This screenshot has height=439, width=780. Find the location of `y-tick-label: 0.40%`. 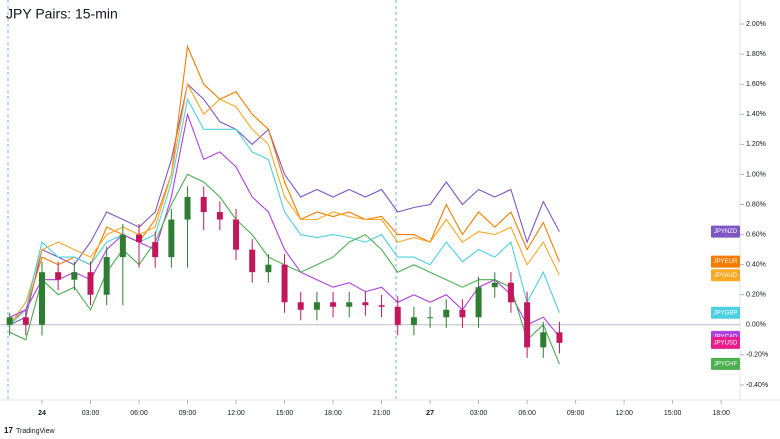

y-tick-label: 0.40% is located at coordinates (756, 265).